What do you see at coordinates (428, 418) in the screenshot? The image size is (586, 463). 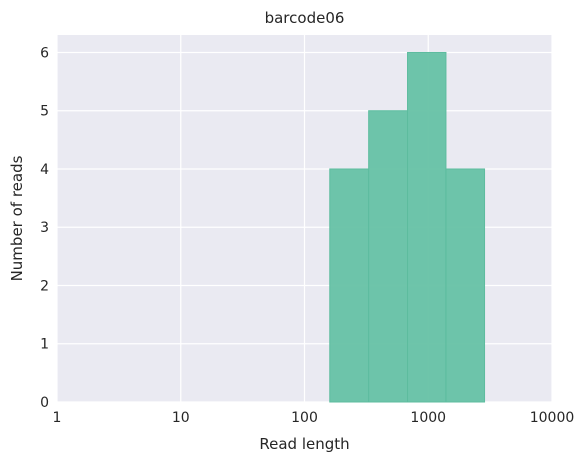 I see `x-tick-label: 1000` at bounding box center [428, 418].